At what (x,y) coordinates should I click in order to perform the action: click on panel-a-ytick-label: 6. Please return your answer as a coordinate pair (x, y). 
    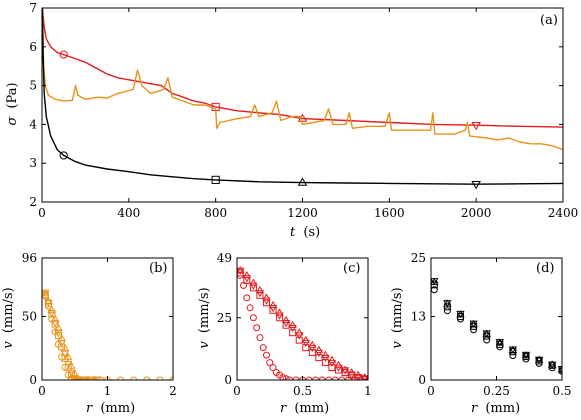
    Looking at the image, I should click on (33, 47).